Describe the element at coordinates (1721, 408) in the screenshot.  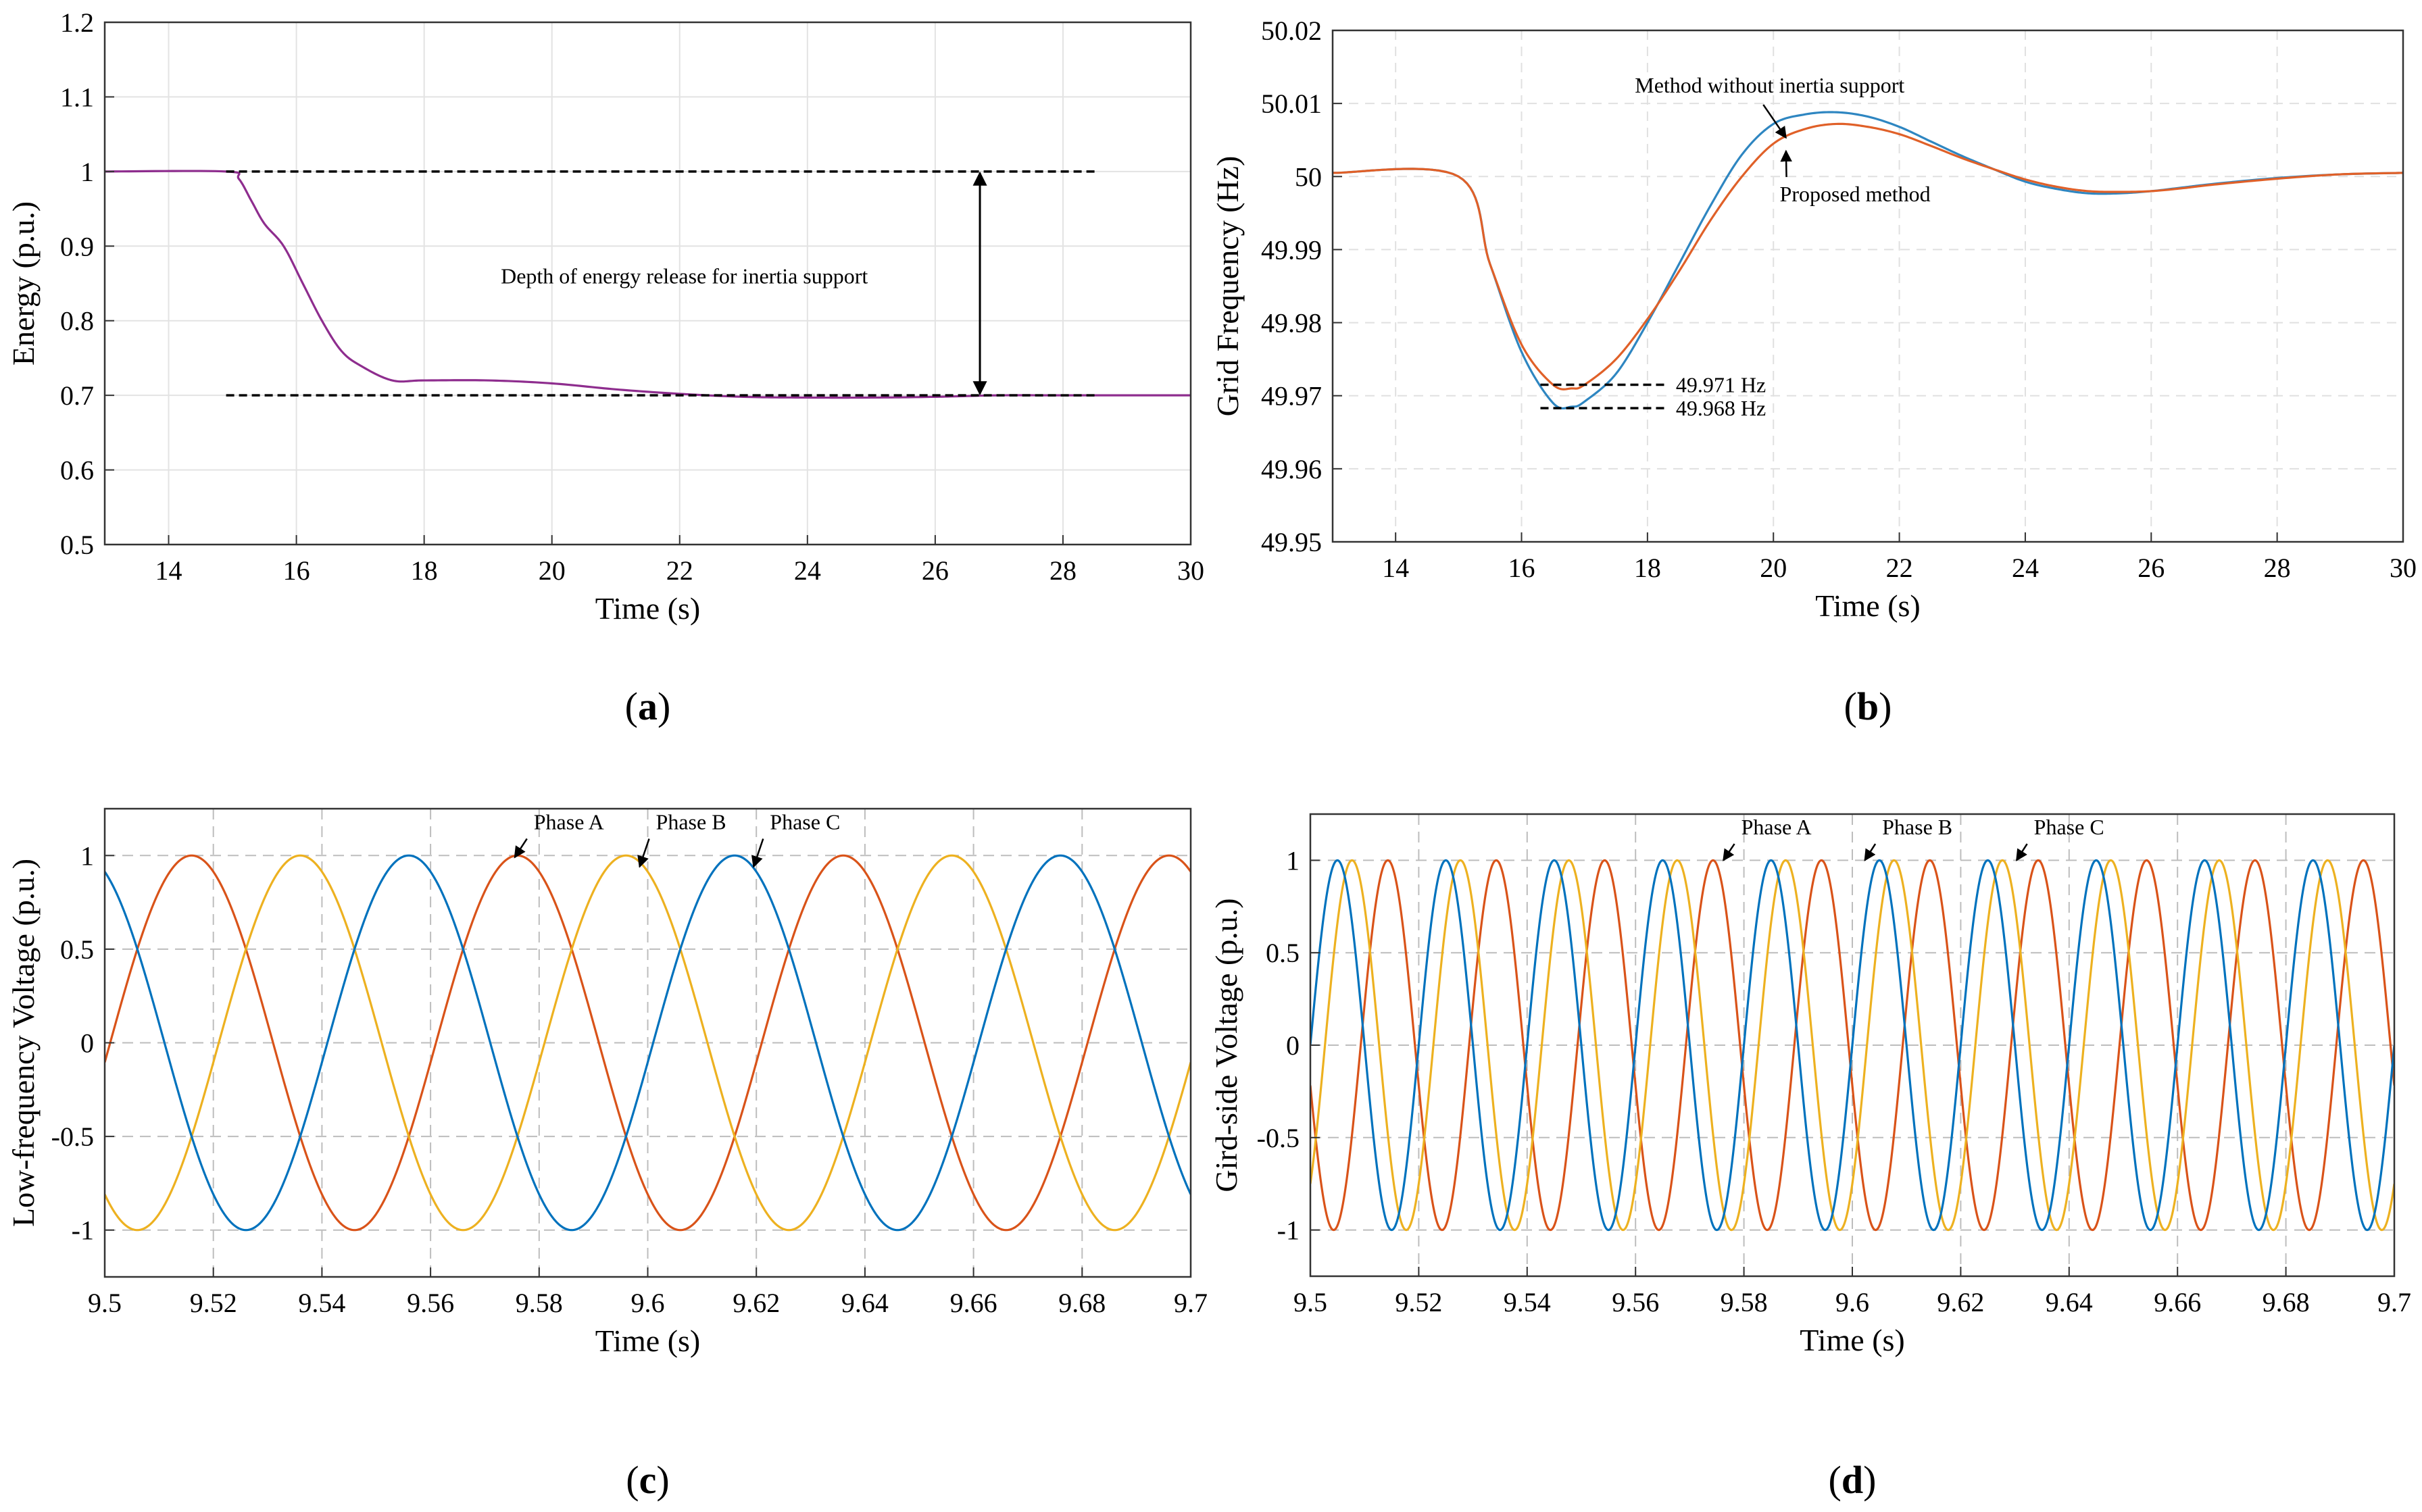
I see `reference-line-label: 49.968 Hz` at that location.